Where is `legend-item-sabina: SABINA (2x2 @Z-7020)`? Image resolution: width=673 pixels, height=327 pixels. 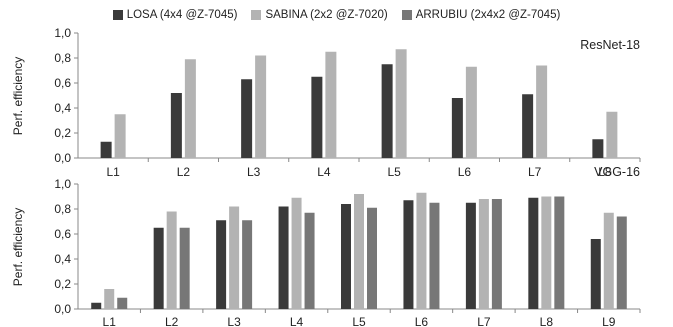
legend-item-sabina: SABINA (2x2 @Z-7020) is located at coordinates (319, 15).